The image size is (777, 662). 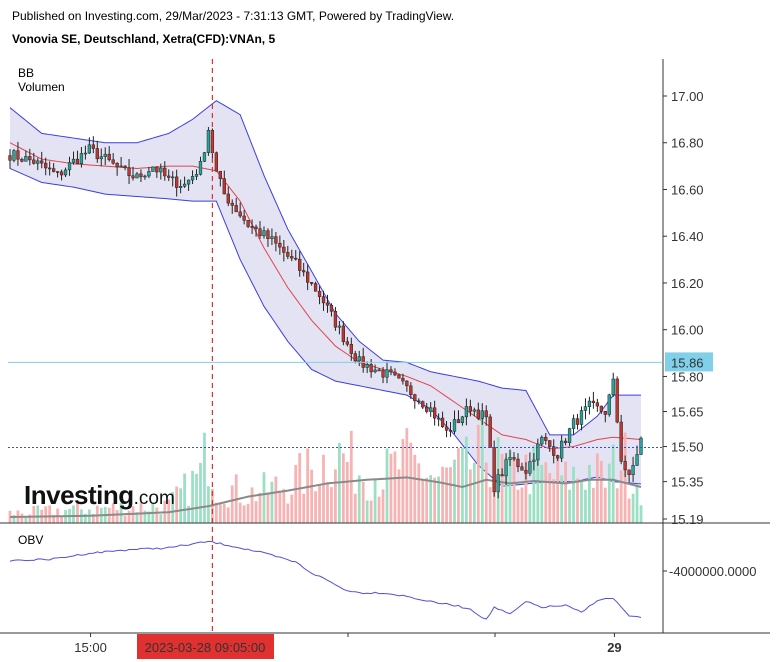 What do you see at coordinates (99, 495) in the screenshot?
I see `investing-logo: Investing.com` at bounding box center [99, 495].